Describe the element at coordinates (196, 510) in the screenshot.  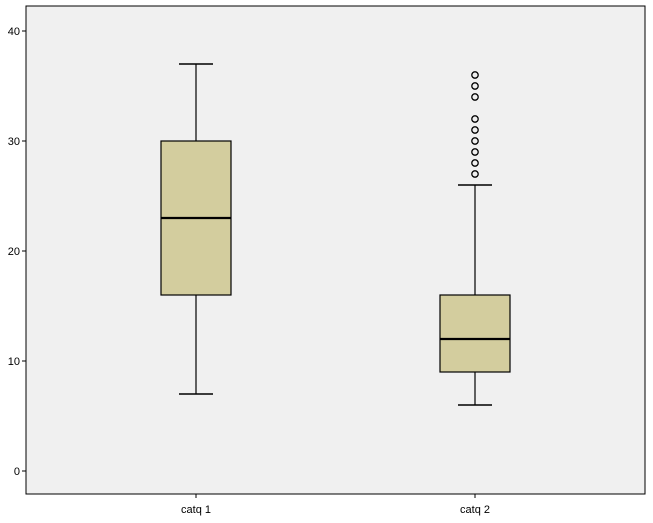
I see `x-tick-label: catq 1` at that location.